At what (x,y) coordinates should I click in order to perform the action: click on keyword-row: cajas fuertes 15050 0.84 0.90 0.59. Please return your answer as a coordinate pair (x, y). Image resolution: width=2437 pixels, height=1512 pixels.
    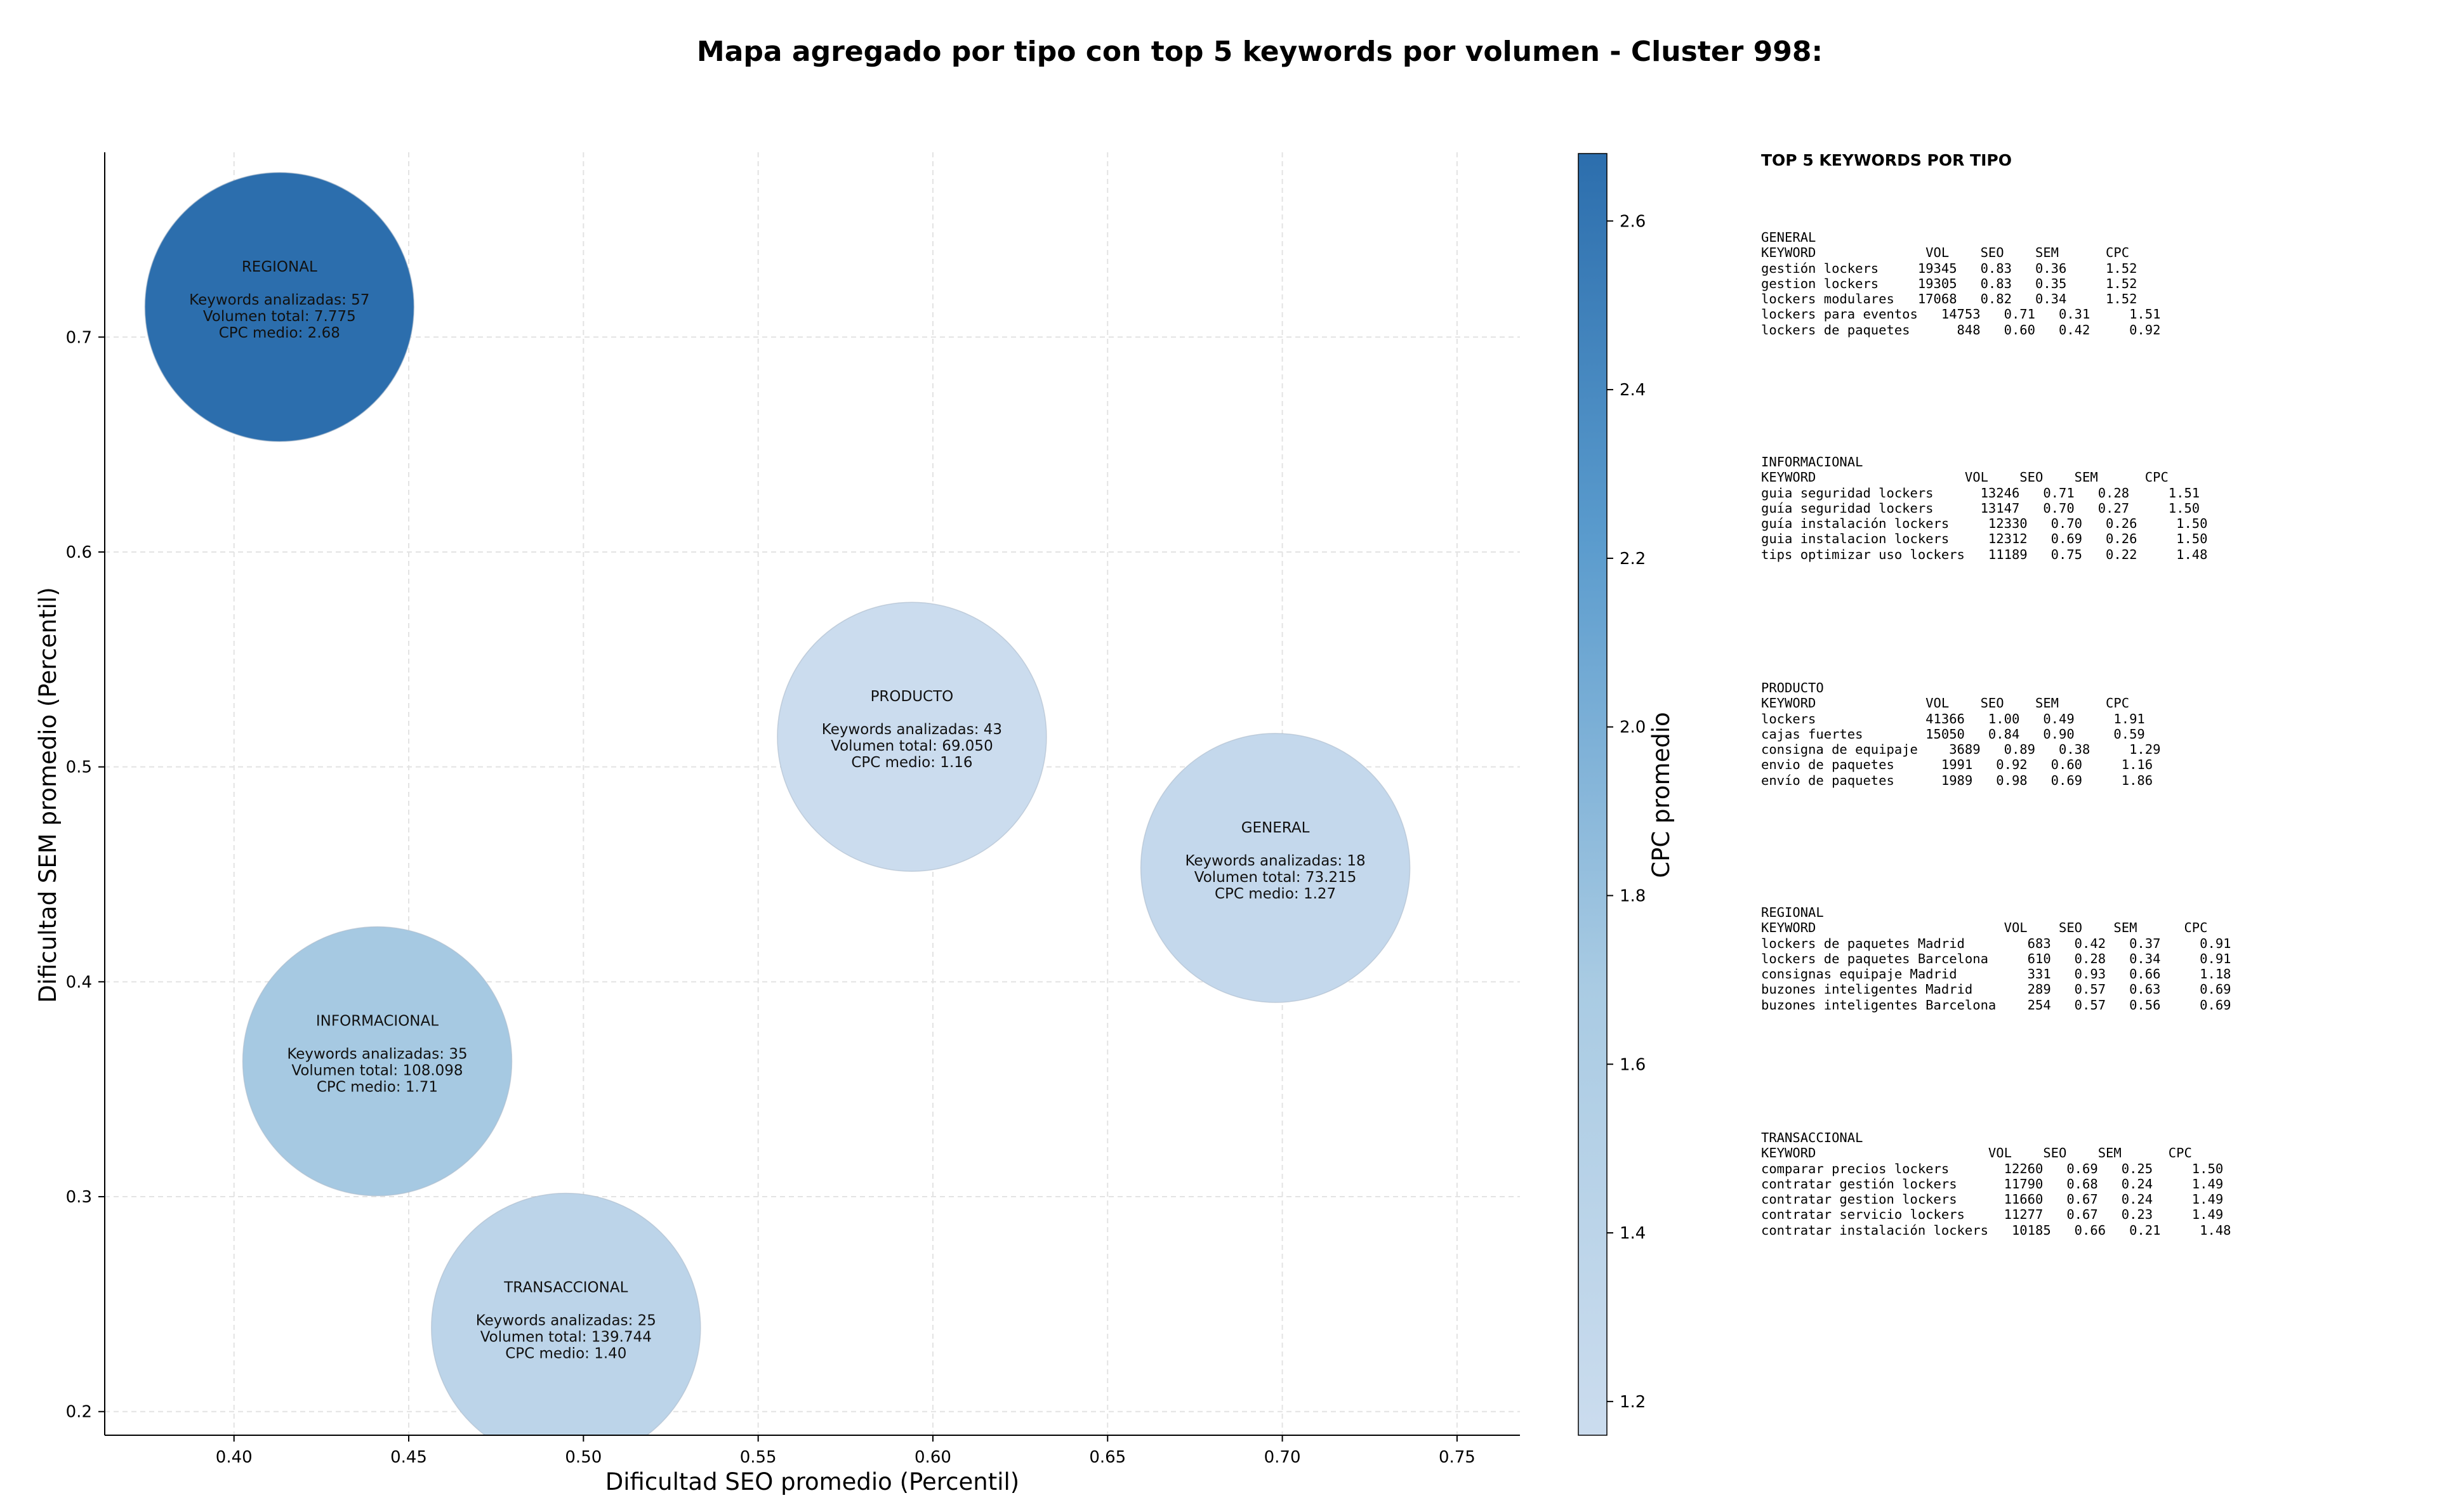
    Looking at the image, I should click on (1953, 734).